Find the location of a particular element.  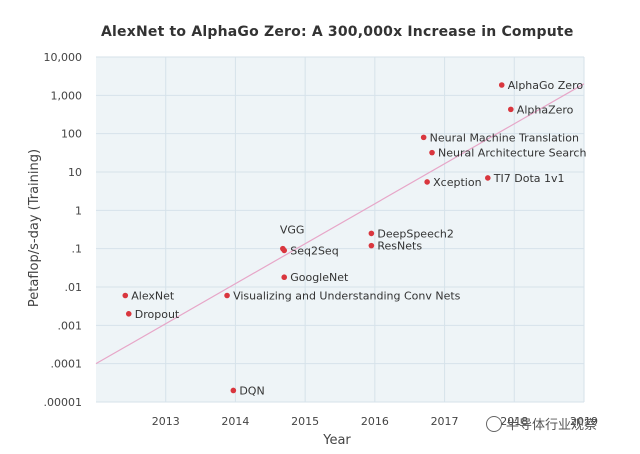

data-point-label: Neural Architecture Search is located at coordinates (512, 153).